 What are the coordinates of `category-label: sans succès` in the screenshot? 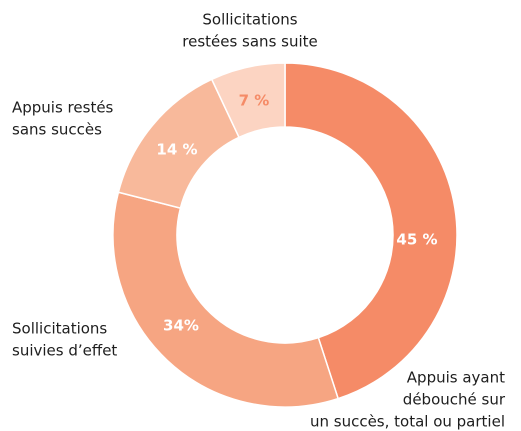 It's located at (57, 130).